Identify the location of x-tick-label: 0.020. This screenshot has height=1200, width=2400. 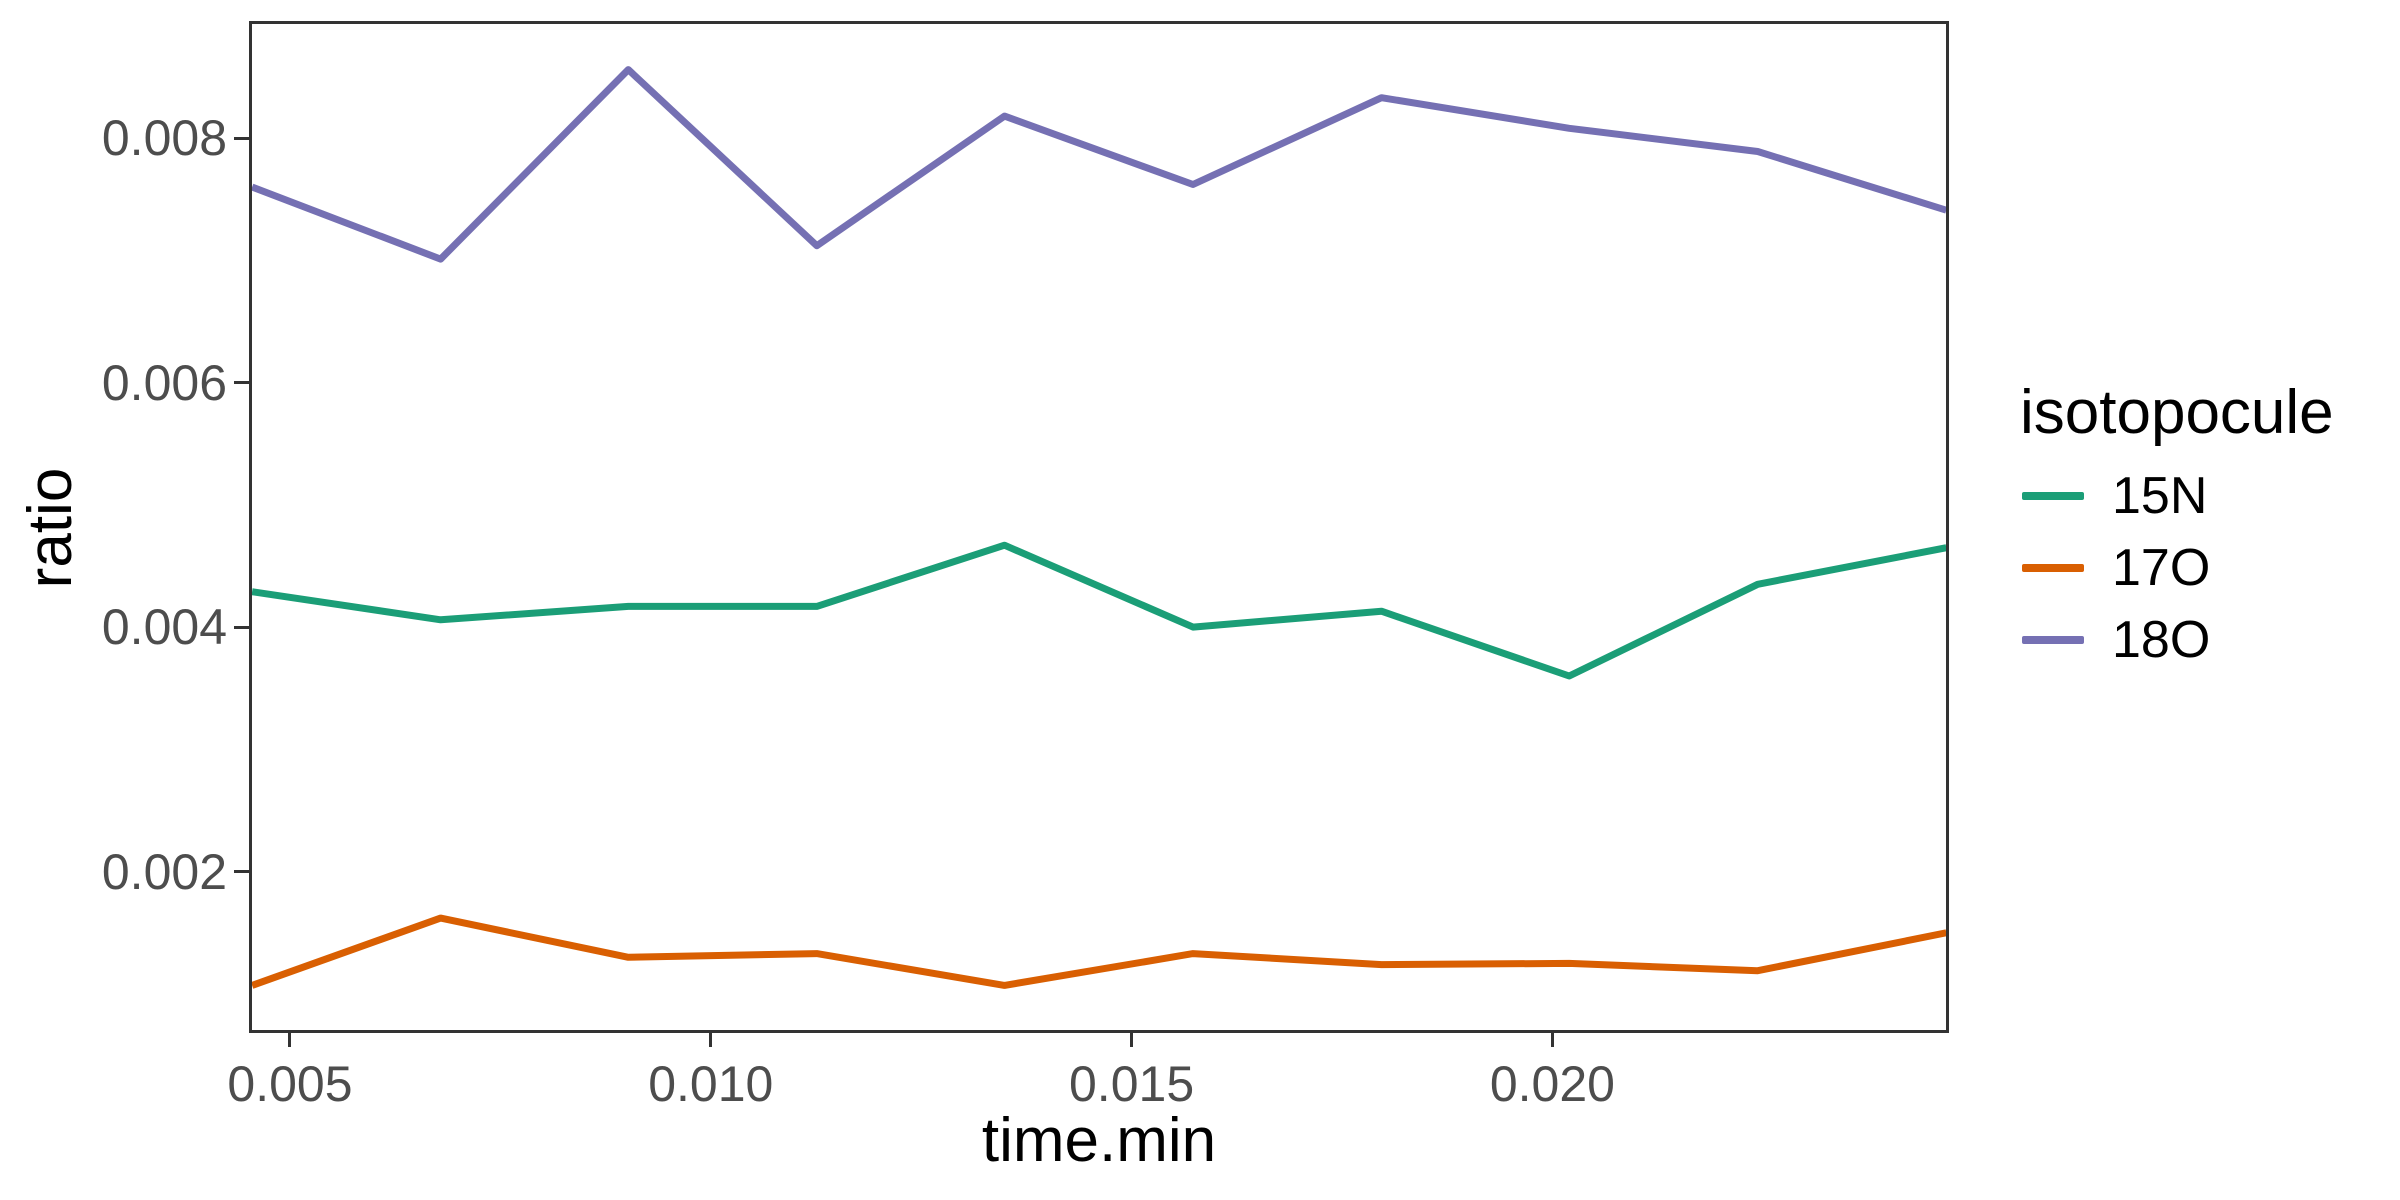
(1552, 1084).